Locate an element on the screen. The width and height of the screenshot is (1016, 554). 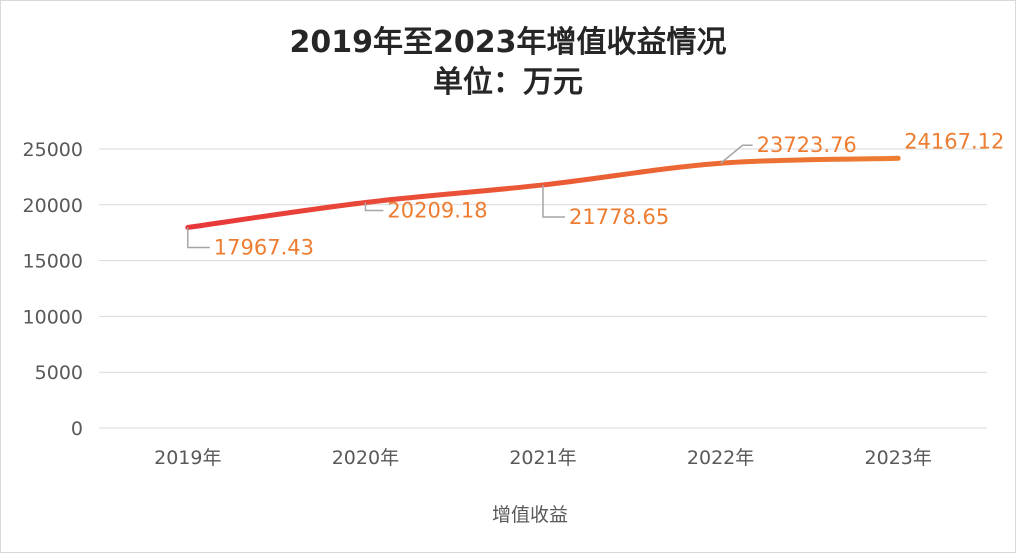
y-tick-label: 0 is located at coordinates (77, 429).